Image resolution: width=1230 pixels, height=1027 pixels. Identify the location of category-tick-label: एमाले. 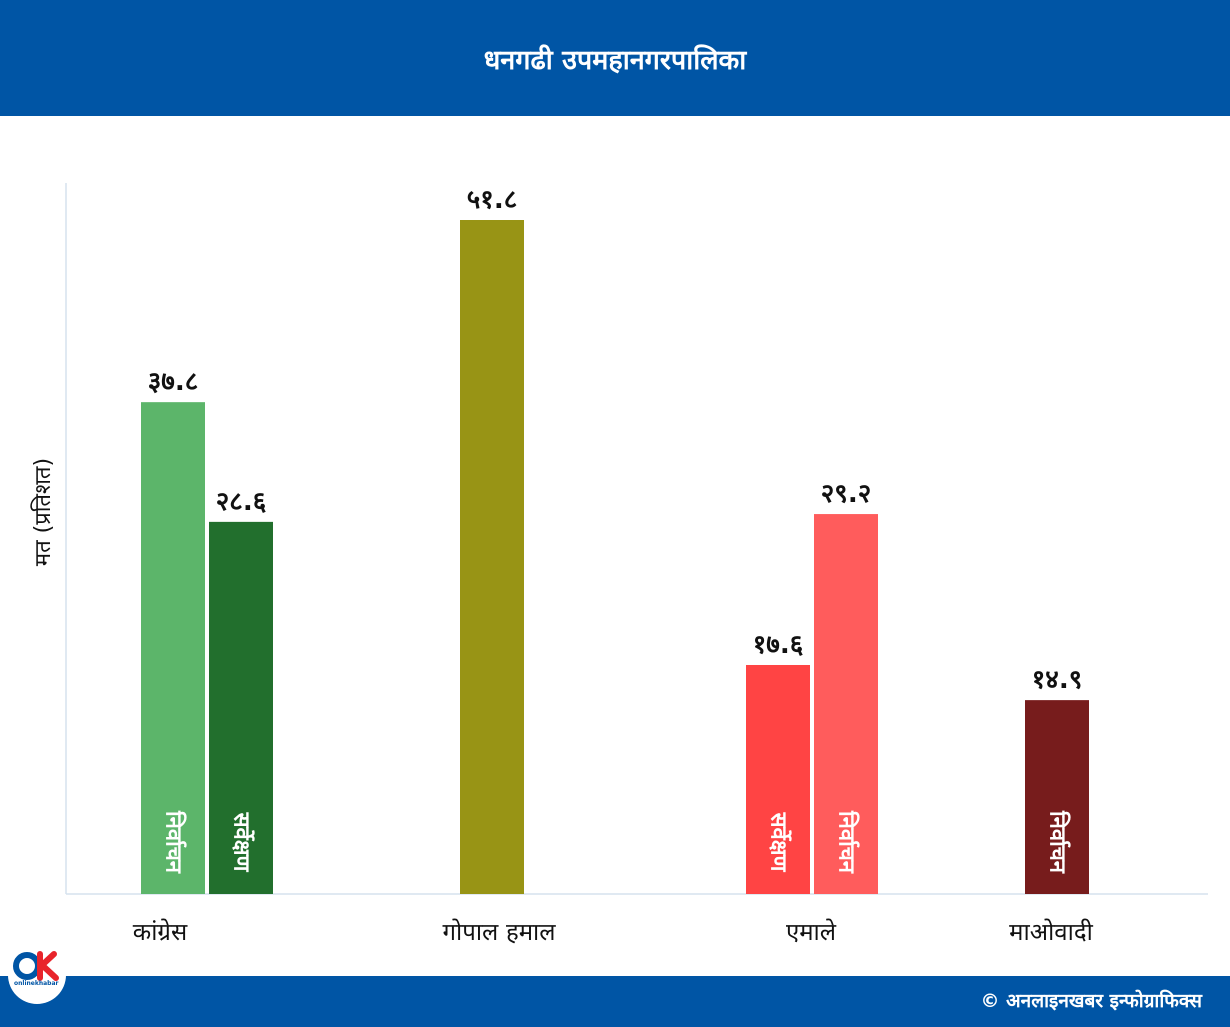
(811, 932).